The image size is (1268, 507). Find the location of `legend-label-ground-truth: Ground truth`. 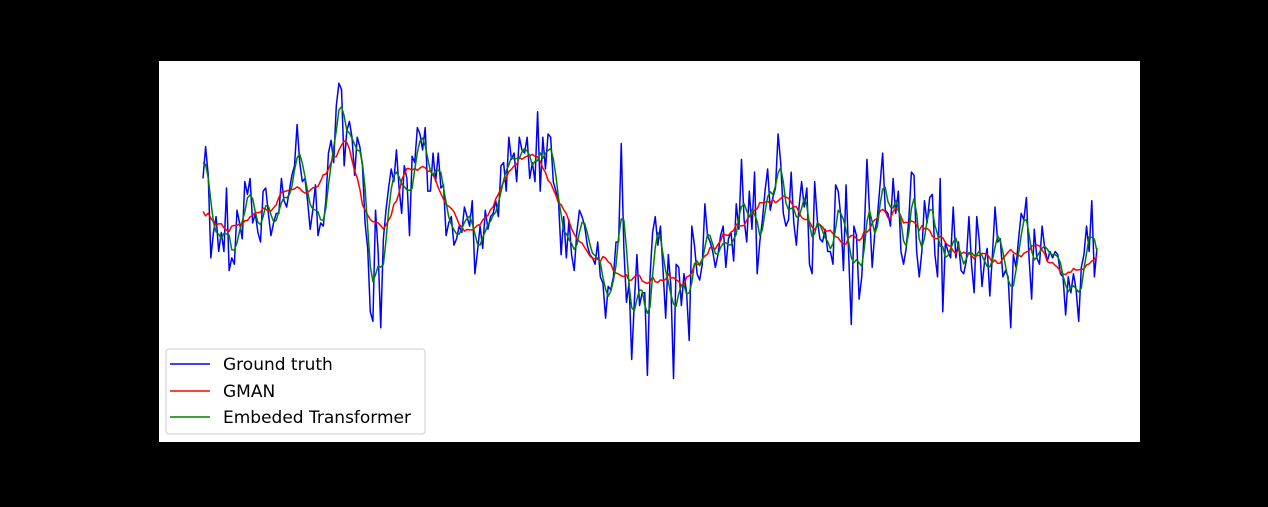

legend-label-ground-truth: Ground truth is located at coordinates (278, 365).